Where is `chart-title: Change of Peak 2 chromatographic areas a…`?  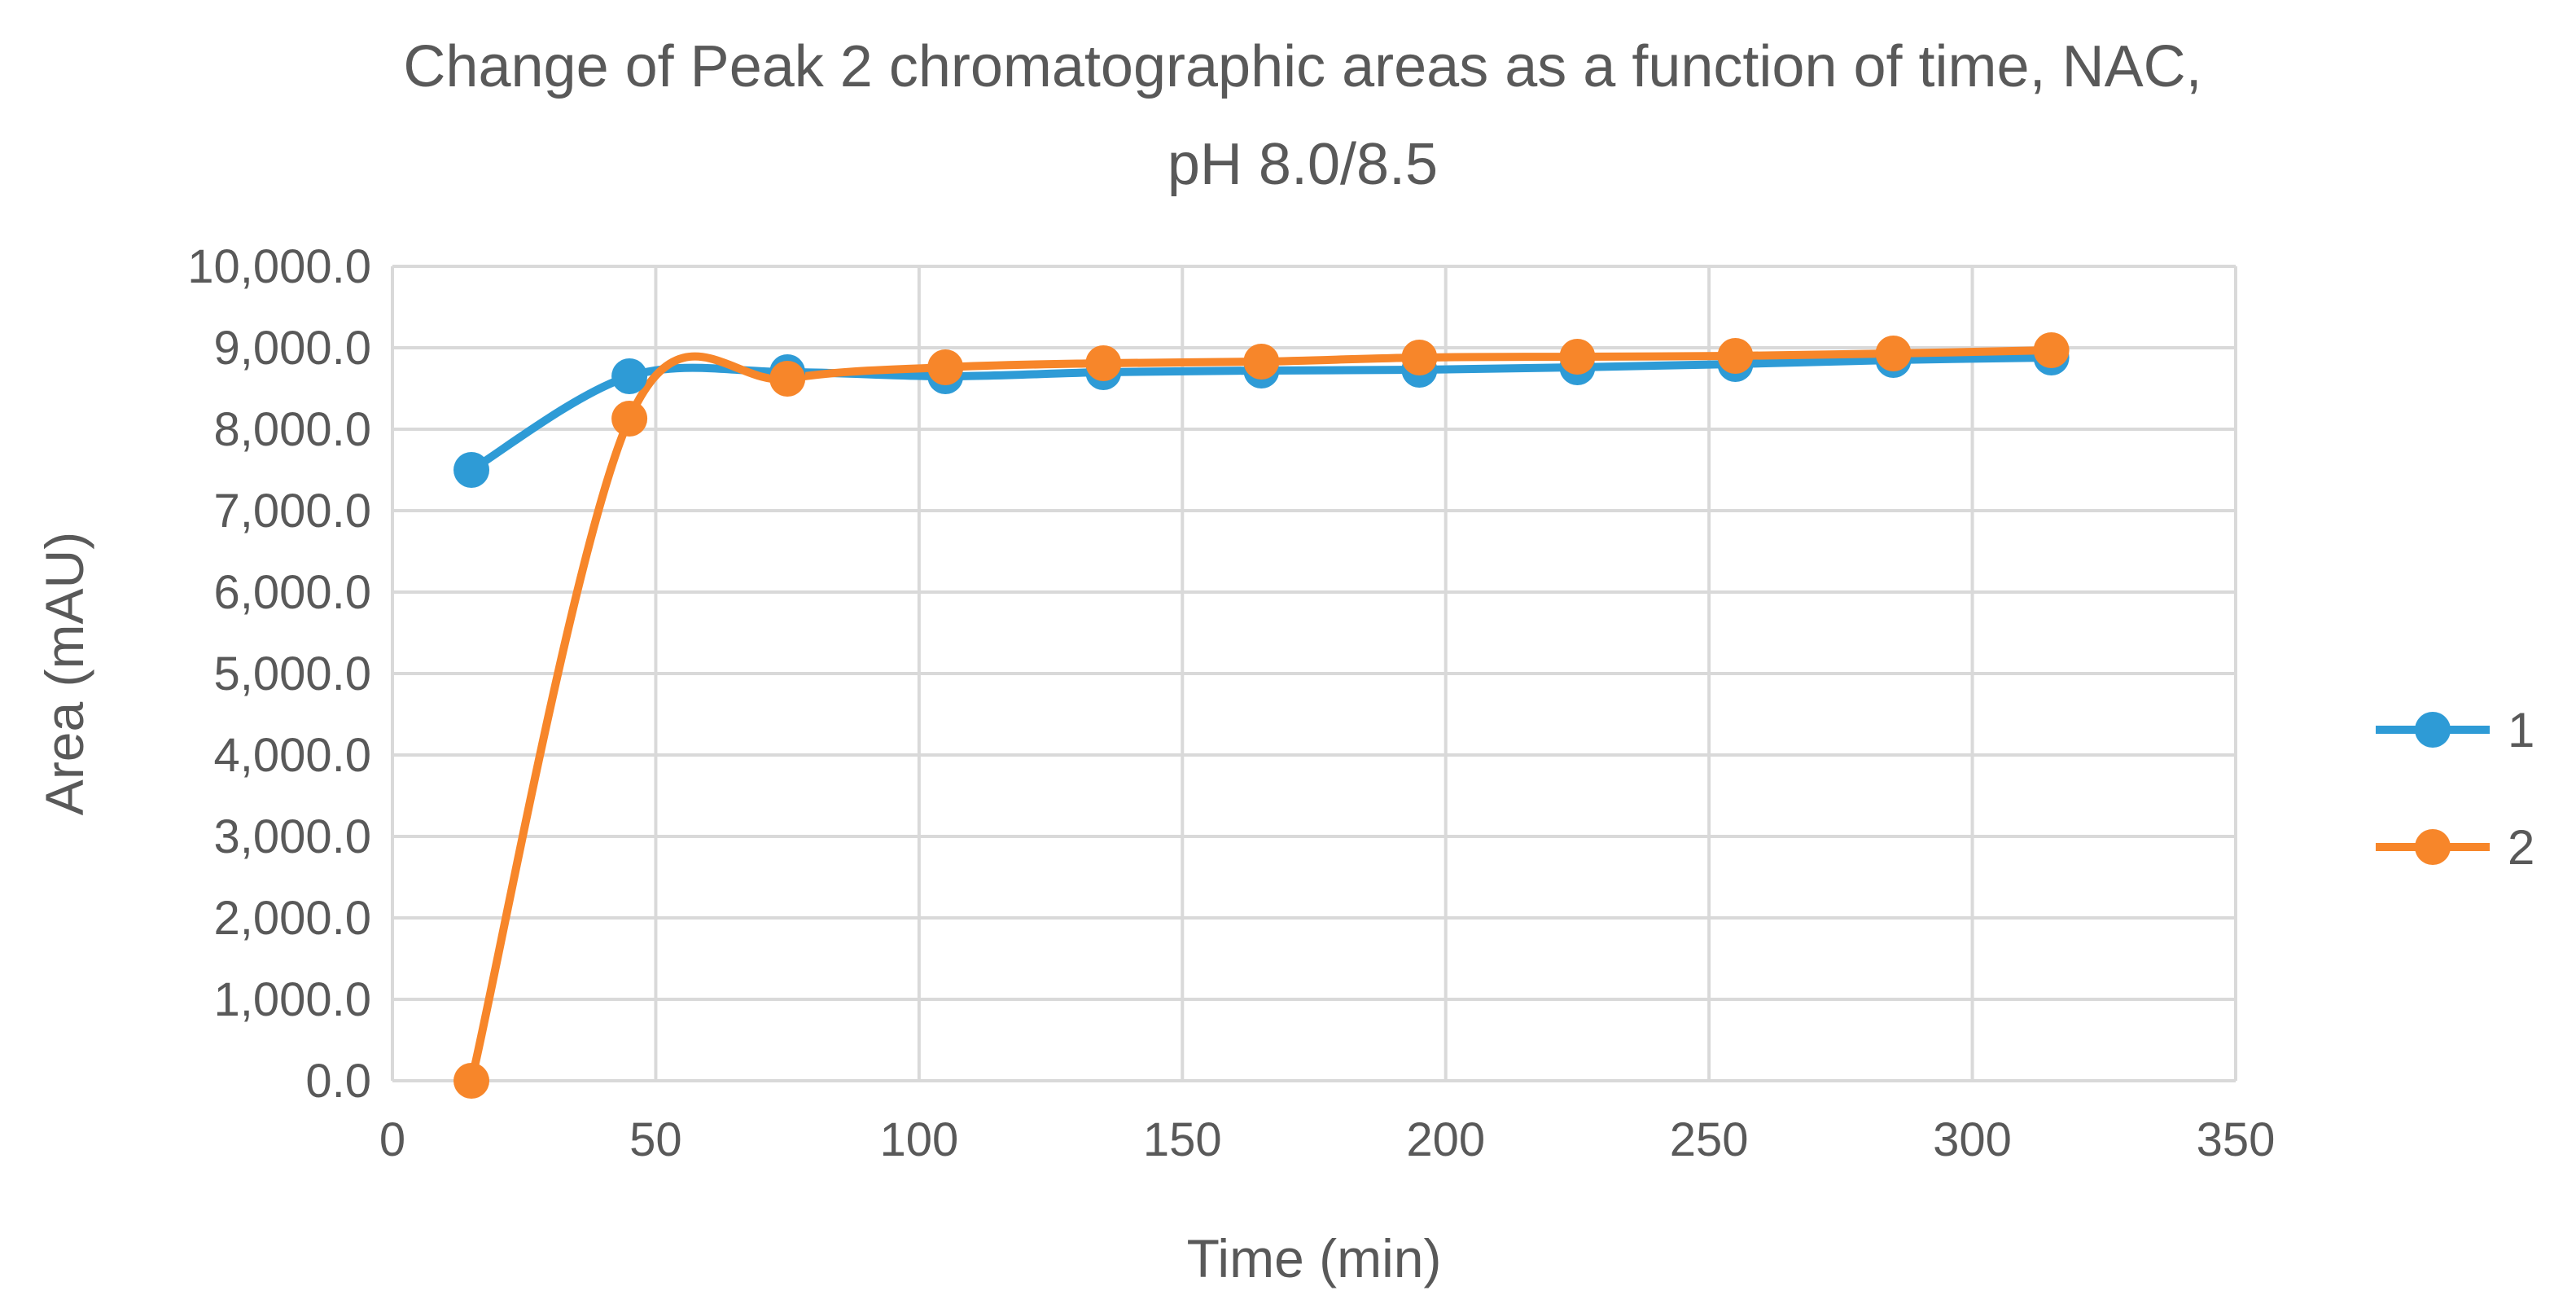
chart-title: Change of Peak 2 chromatographic areas a… is located at coordinates (1303, 116).